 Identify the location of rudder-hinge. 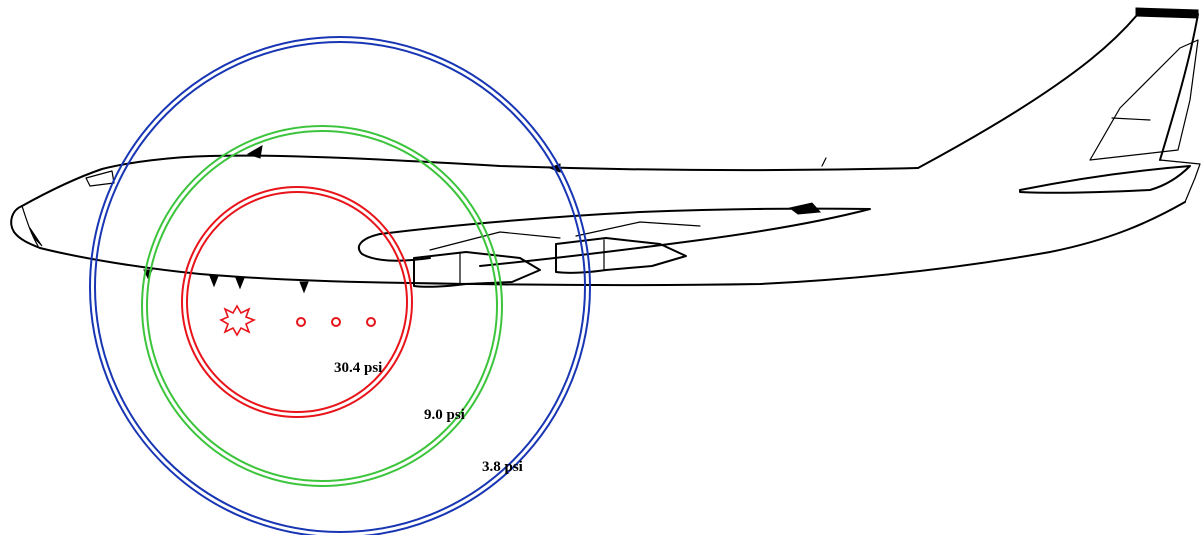
(1131, 119).